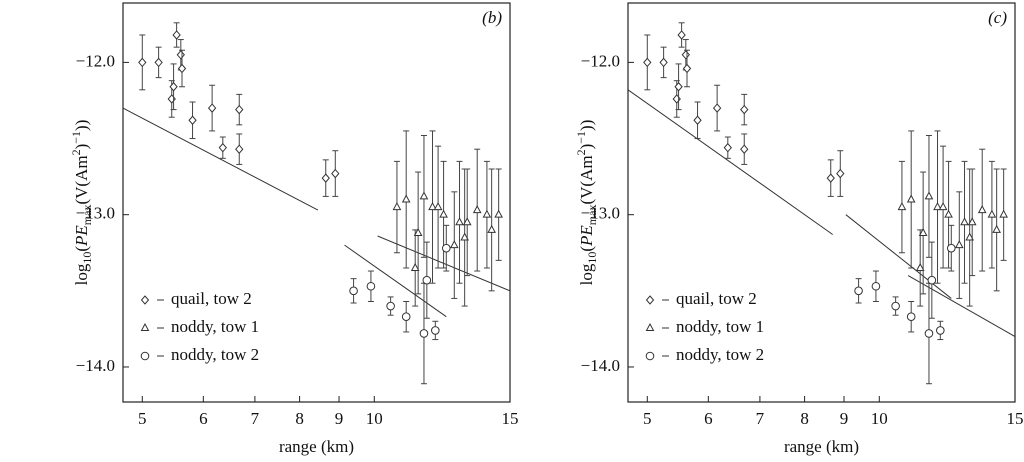  What do you see at coordinates (844, 418) in the screenshot?
I see `x-tick-label: 9` at bounding box center [844, 418].